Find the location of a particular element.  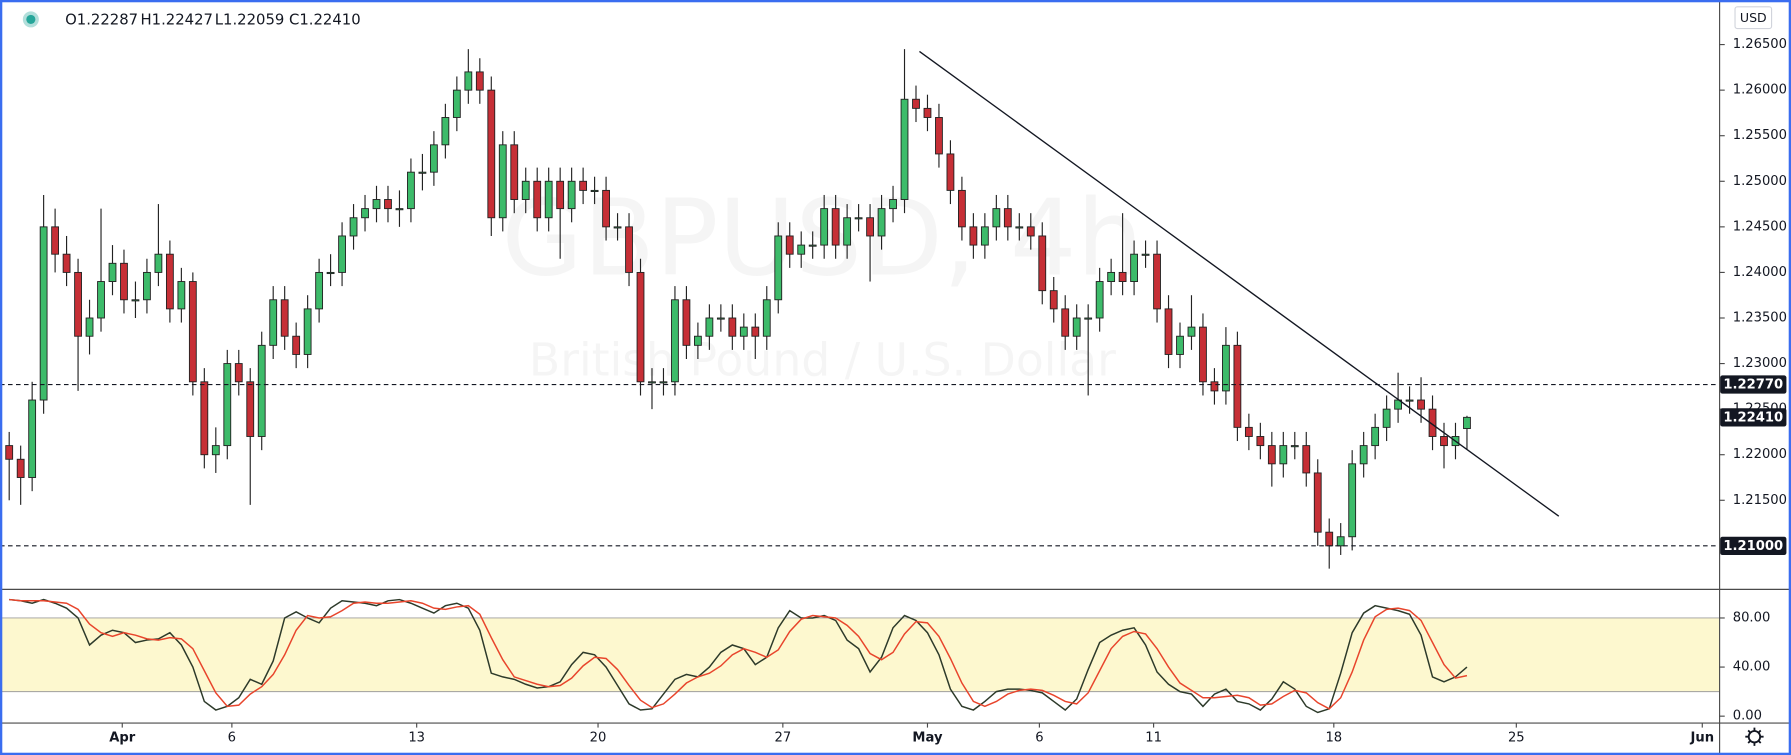

header-high: H1.22427 is located at coordinates (177, 20).